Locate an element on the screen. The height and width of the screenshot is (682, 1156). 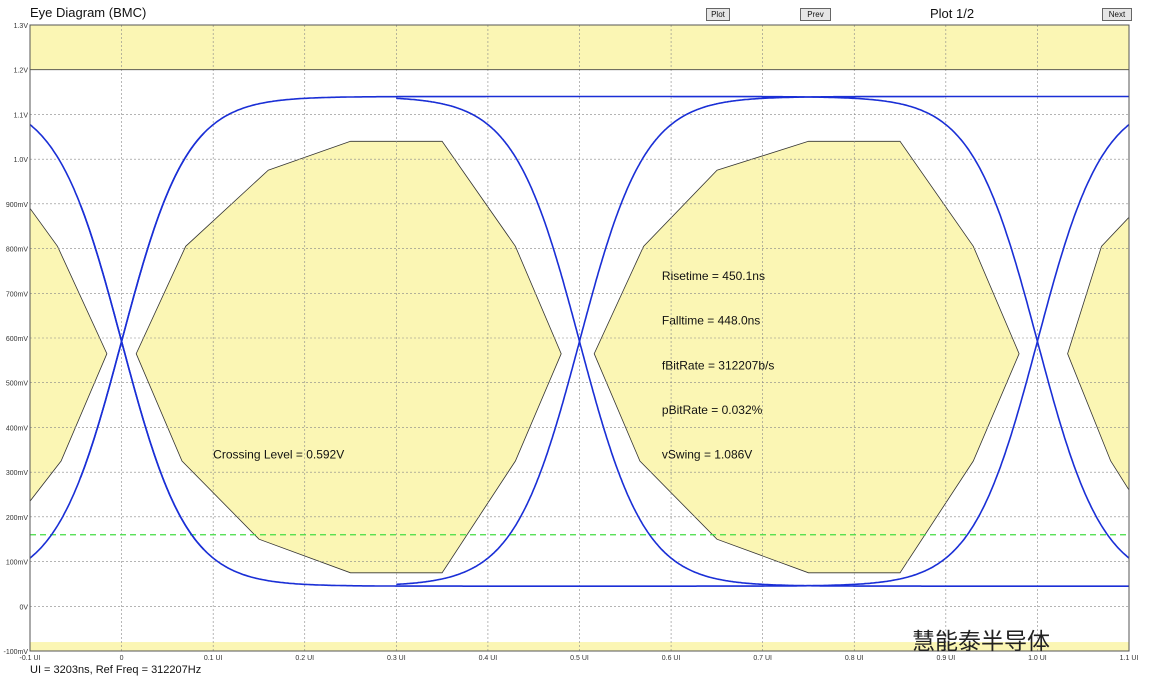
x-tick-label: 0.2 UI is located at coordinates (304, 658).